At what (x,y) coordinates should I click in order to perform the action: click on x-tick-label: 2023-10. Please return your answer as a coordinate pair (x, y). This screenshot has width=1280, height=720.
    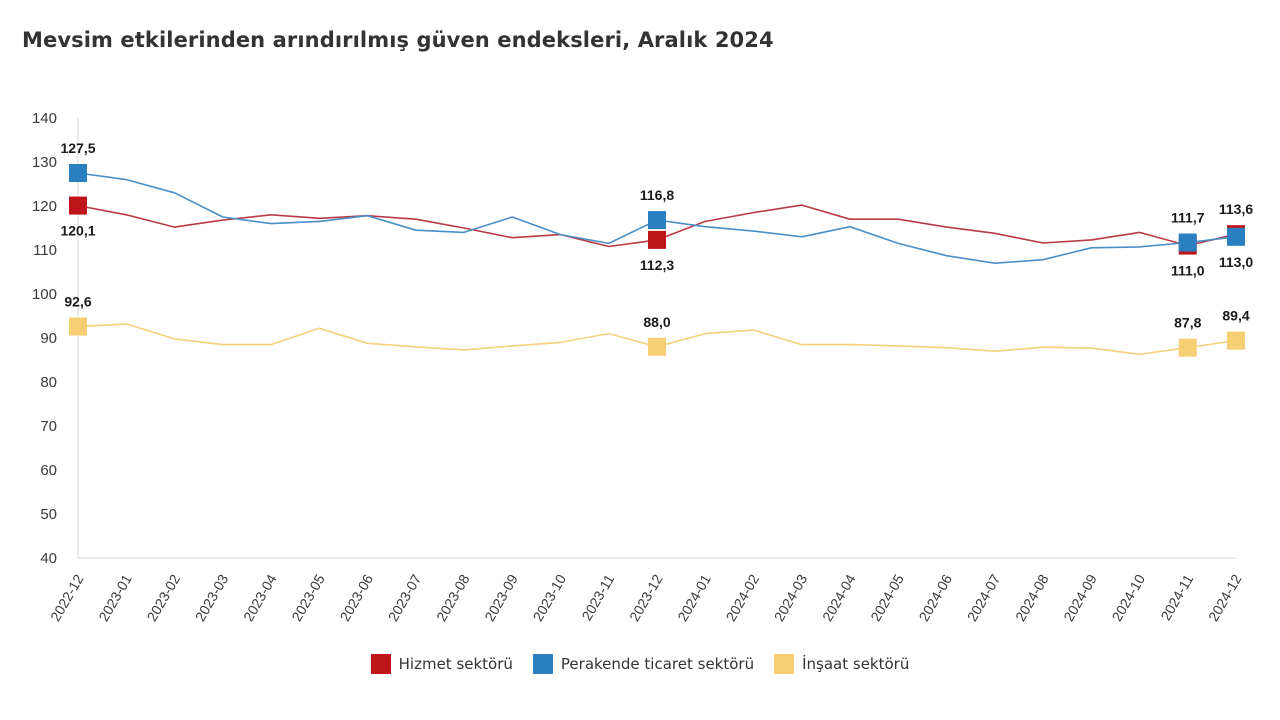
    Looking at the image, I should click on (550, 597).